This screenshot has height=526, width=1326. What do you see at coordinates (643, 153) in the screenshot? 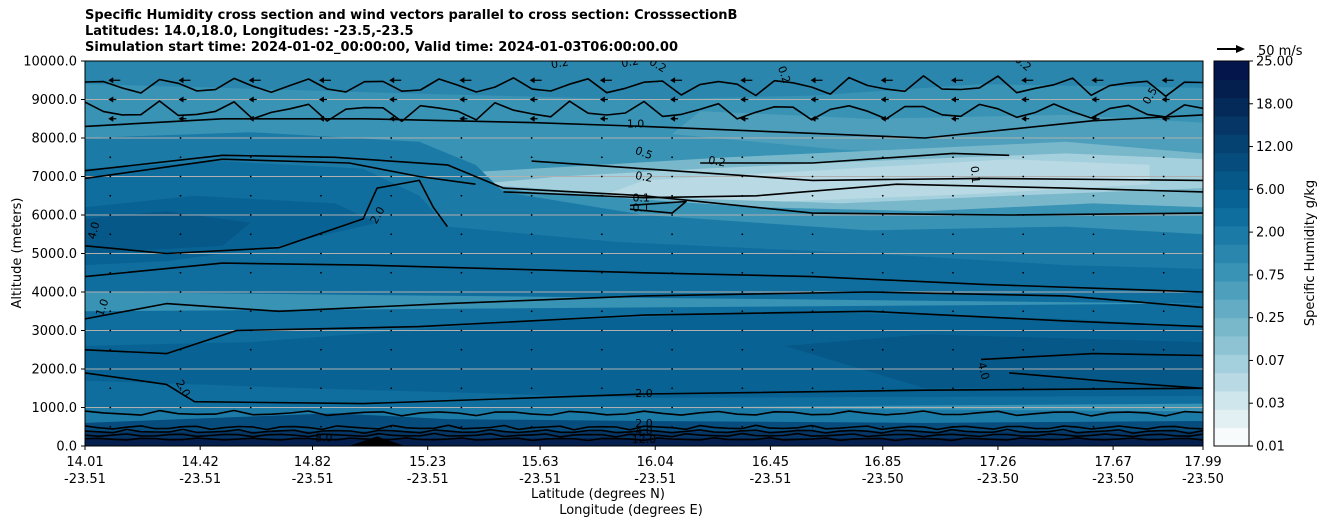
I see `contour-label: 0.5` at bounding box center [643, 153].